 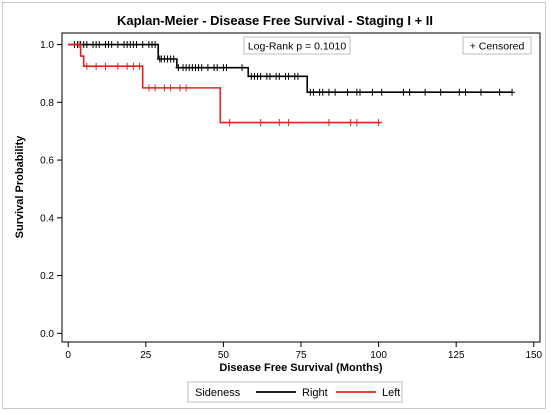 I want to click on censored-legend-box, so click(x=497, y=45).